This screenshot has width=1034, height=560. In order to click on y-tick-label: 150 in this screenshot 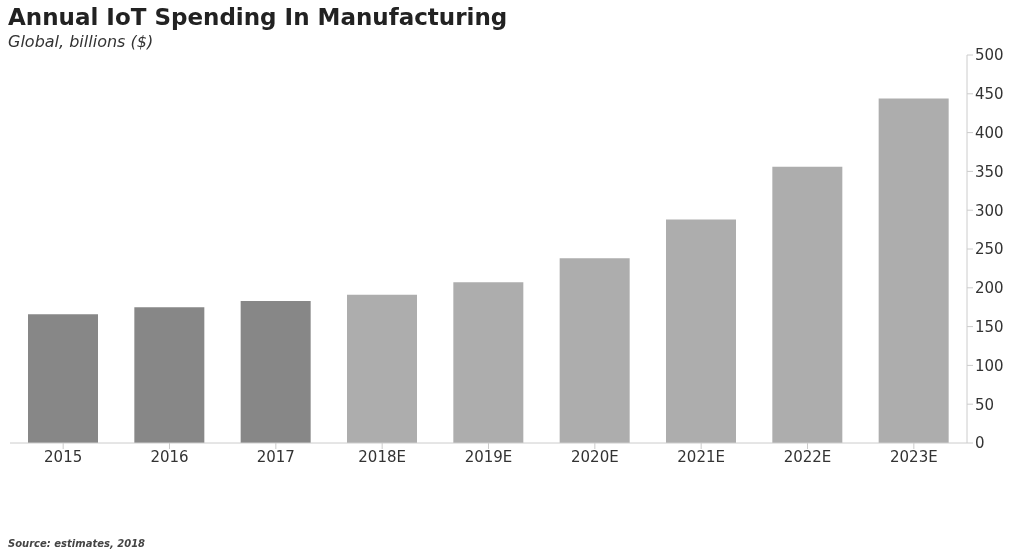, I will do `click(989, 326)`.